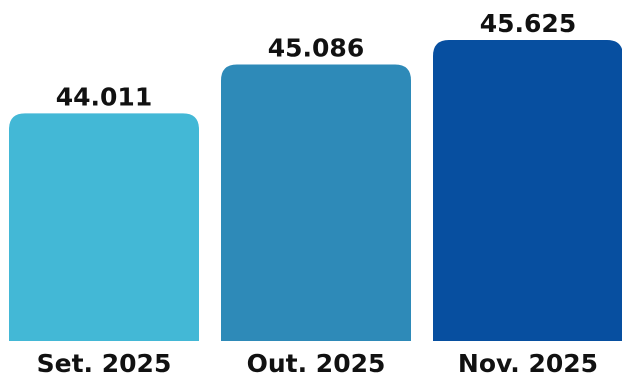 Image resolution: width=622 pixels, height=377 pixels. I want to click on value-label-1: 44.011, so click(104, 96).